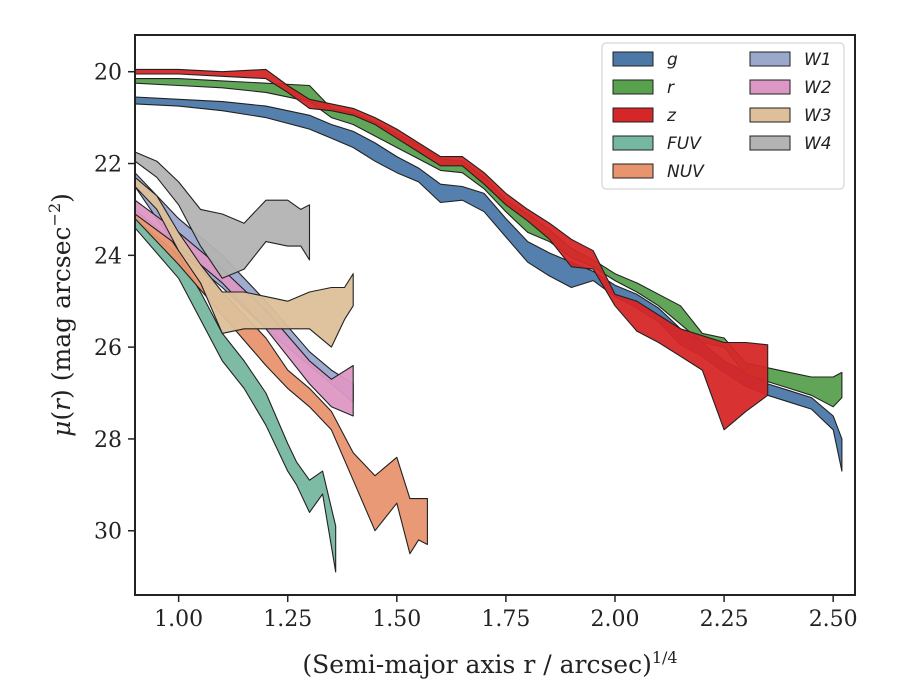 The image size is (900, 700). I want to click on legend-item-z: z, so click(644, 116).